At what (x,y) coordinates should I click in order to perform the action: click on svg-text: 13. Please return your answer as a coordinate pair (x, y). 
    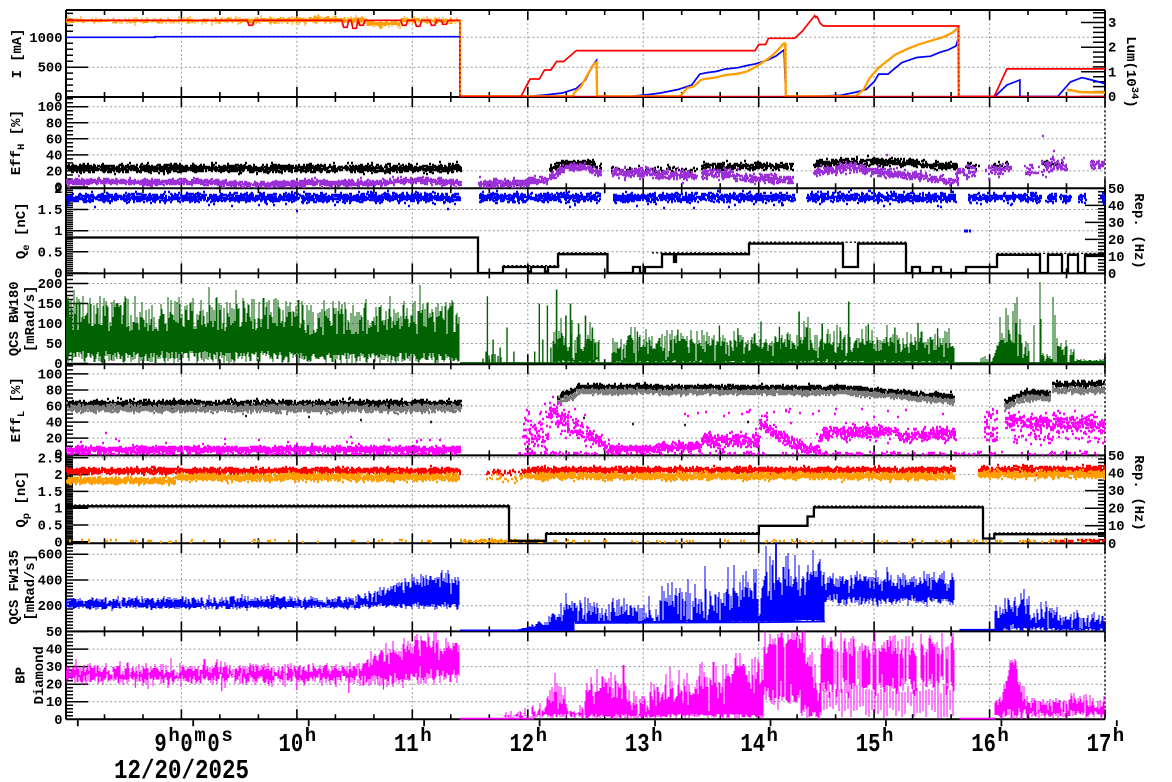
    Looking at the image, I should click on (637, 744).